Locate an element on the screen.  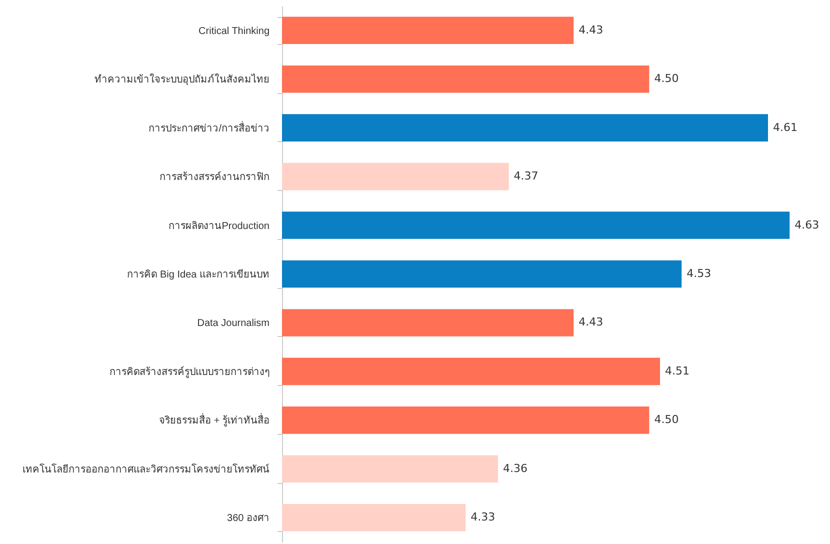
y-tick-label: การคิด Big Idea และการเขียนบท is located at coordinates (198, 274).